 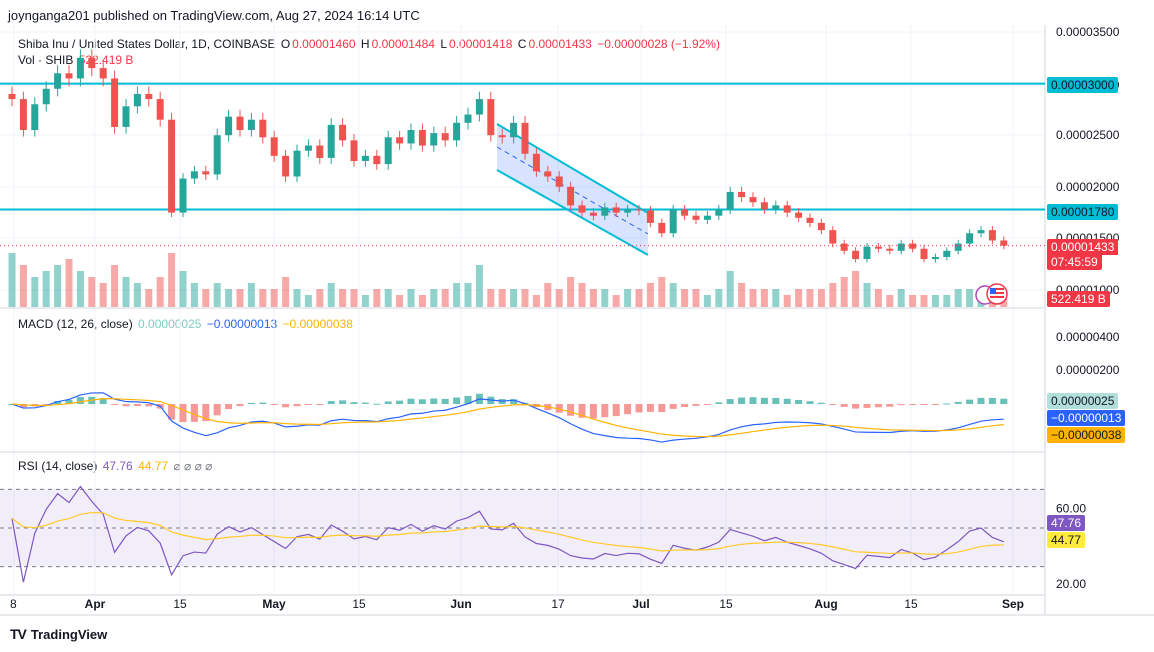 I want to click on tradingview-logo-icon: TV, so click(x=18, y=634).